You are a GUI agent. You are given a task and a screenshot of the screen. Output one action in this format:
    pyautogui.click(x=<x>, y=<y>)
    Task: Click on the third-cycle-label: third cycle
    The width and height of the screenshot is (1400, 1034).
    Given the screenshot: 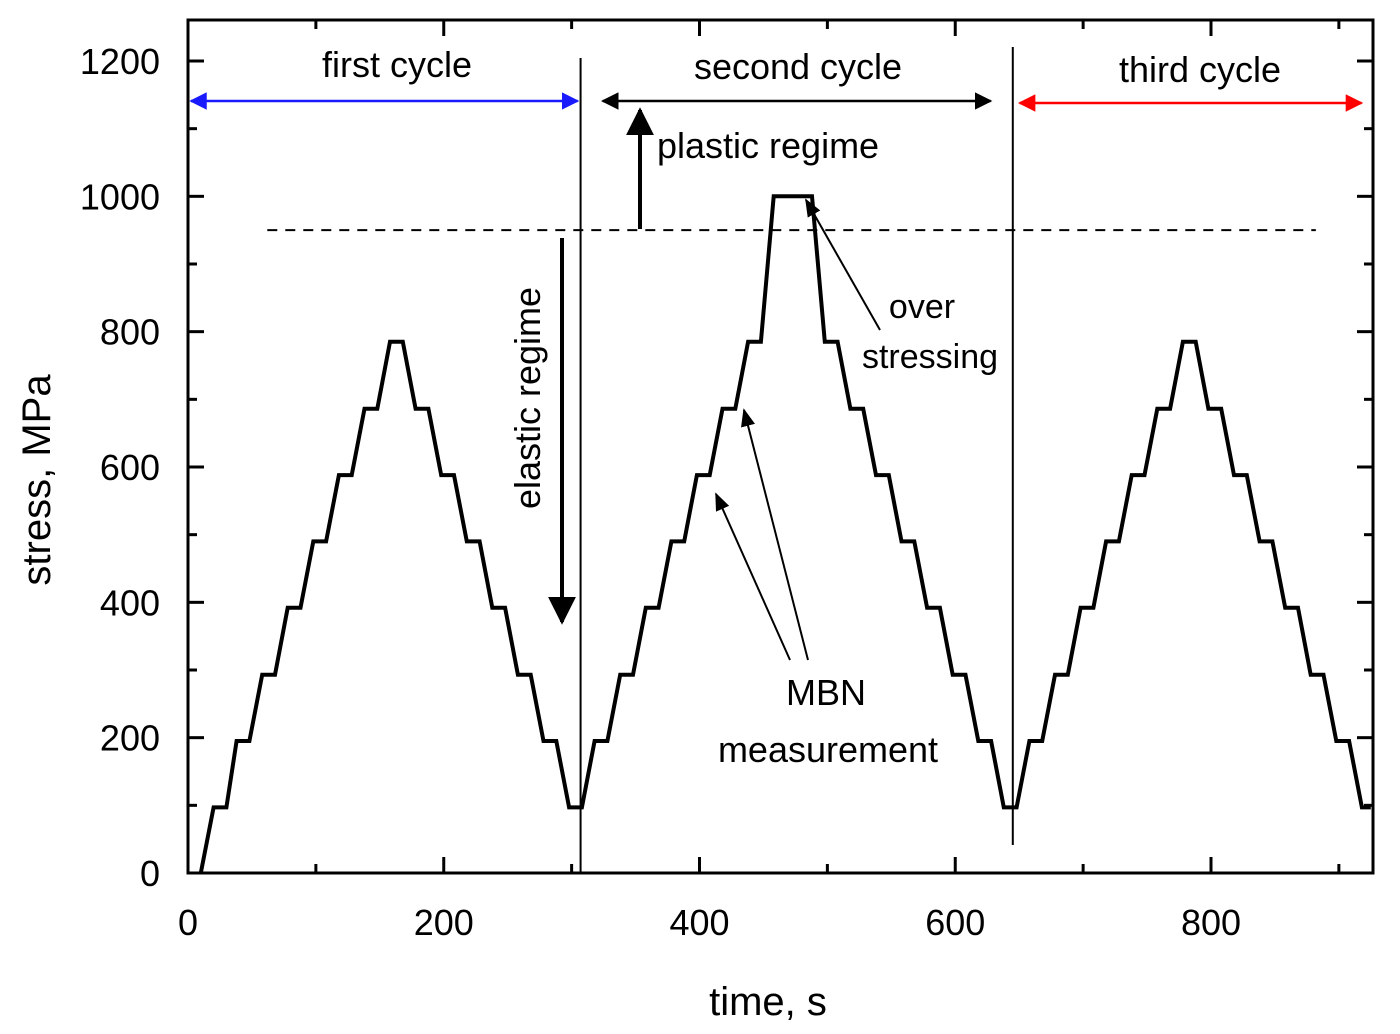 What is the action you would take?
    pyautogui.click(x=1200, y=69)
    